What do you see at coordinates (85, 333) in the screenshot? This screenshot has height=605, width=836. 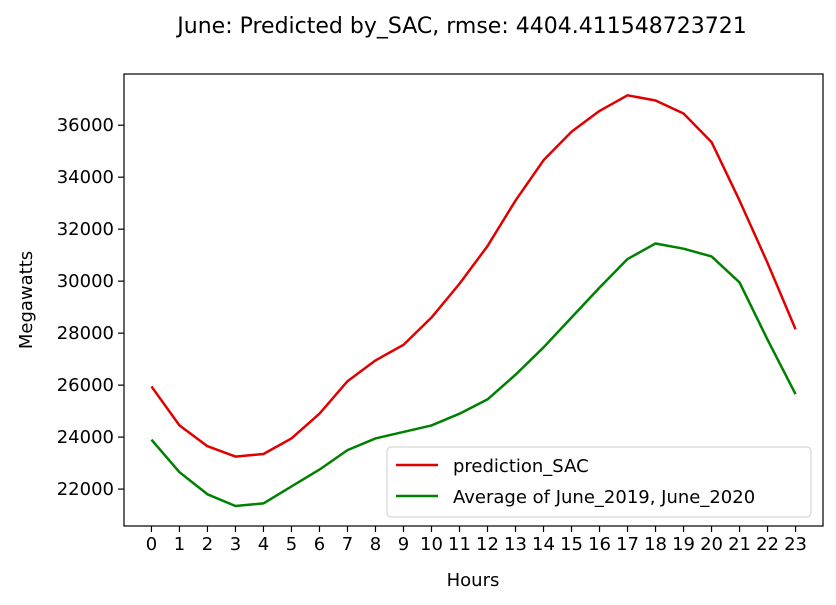 I see `y-tick-label: 28000` at bounding box center [85, 333].